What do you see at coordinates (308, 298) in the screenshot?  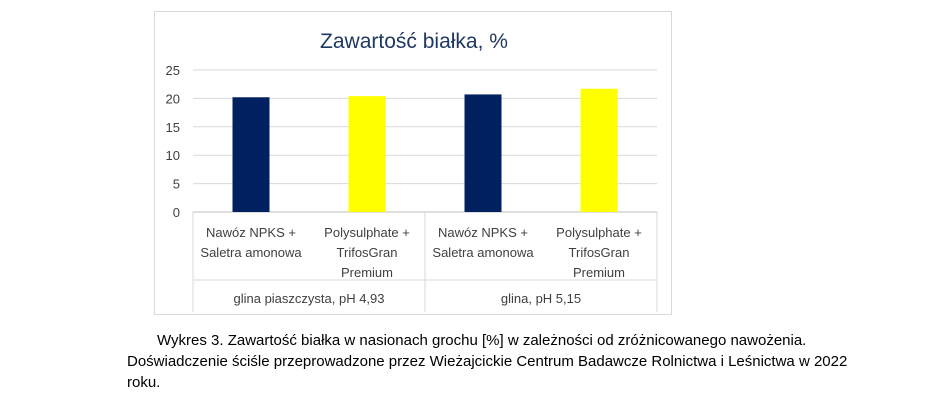 I see `x-group-label: glina piaszczysta, pH 4,93` at bounding box center [308, 298].